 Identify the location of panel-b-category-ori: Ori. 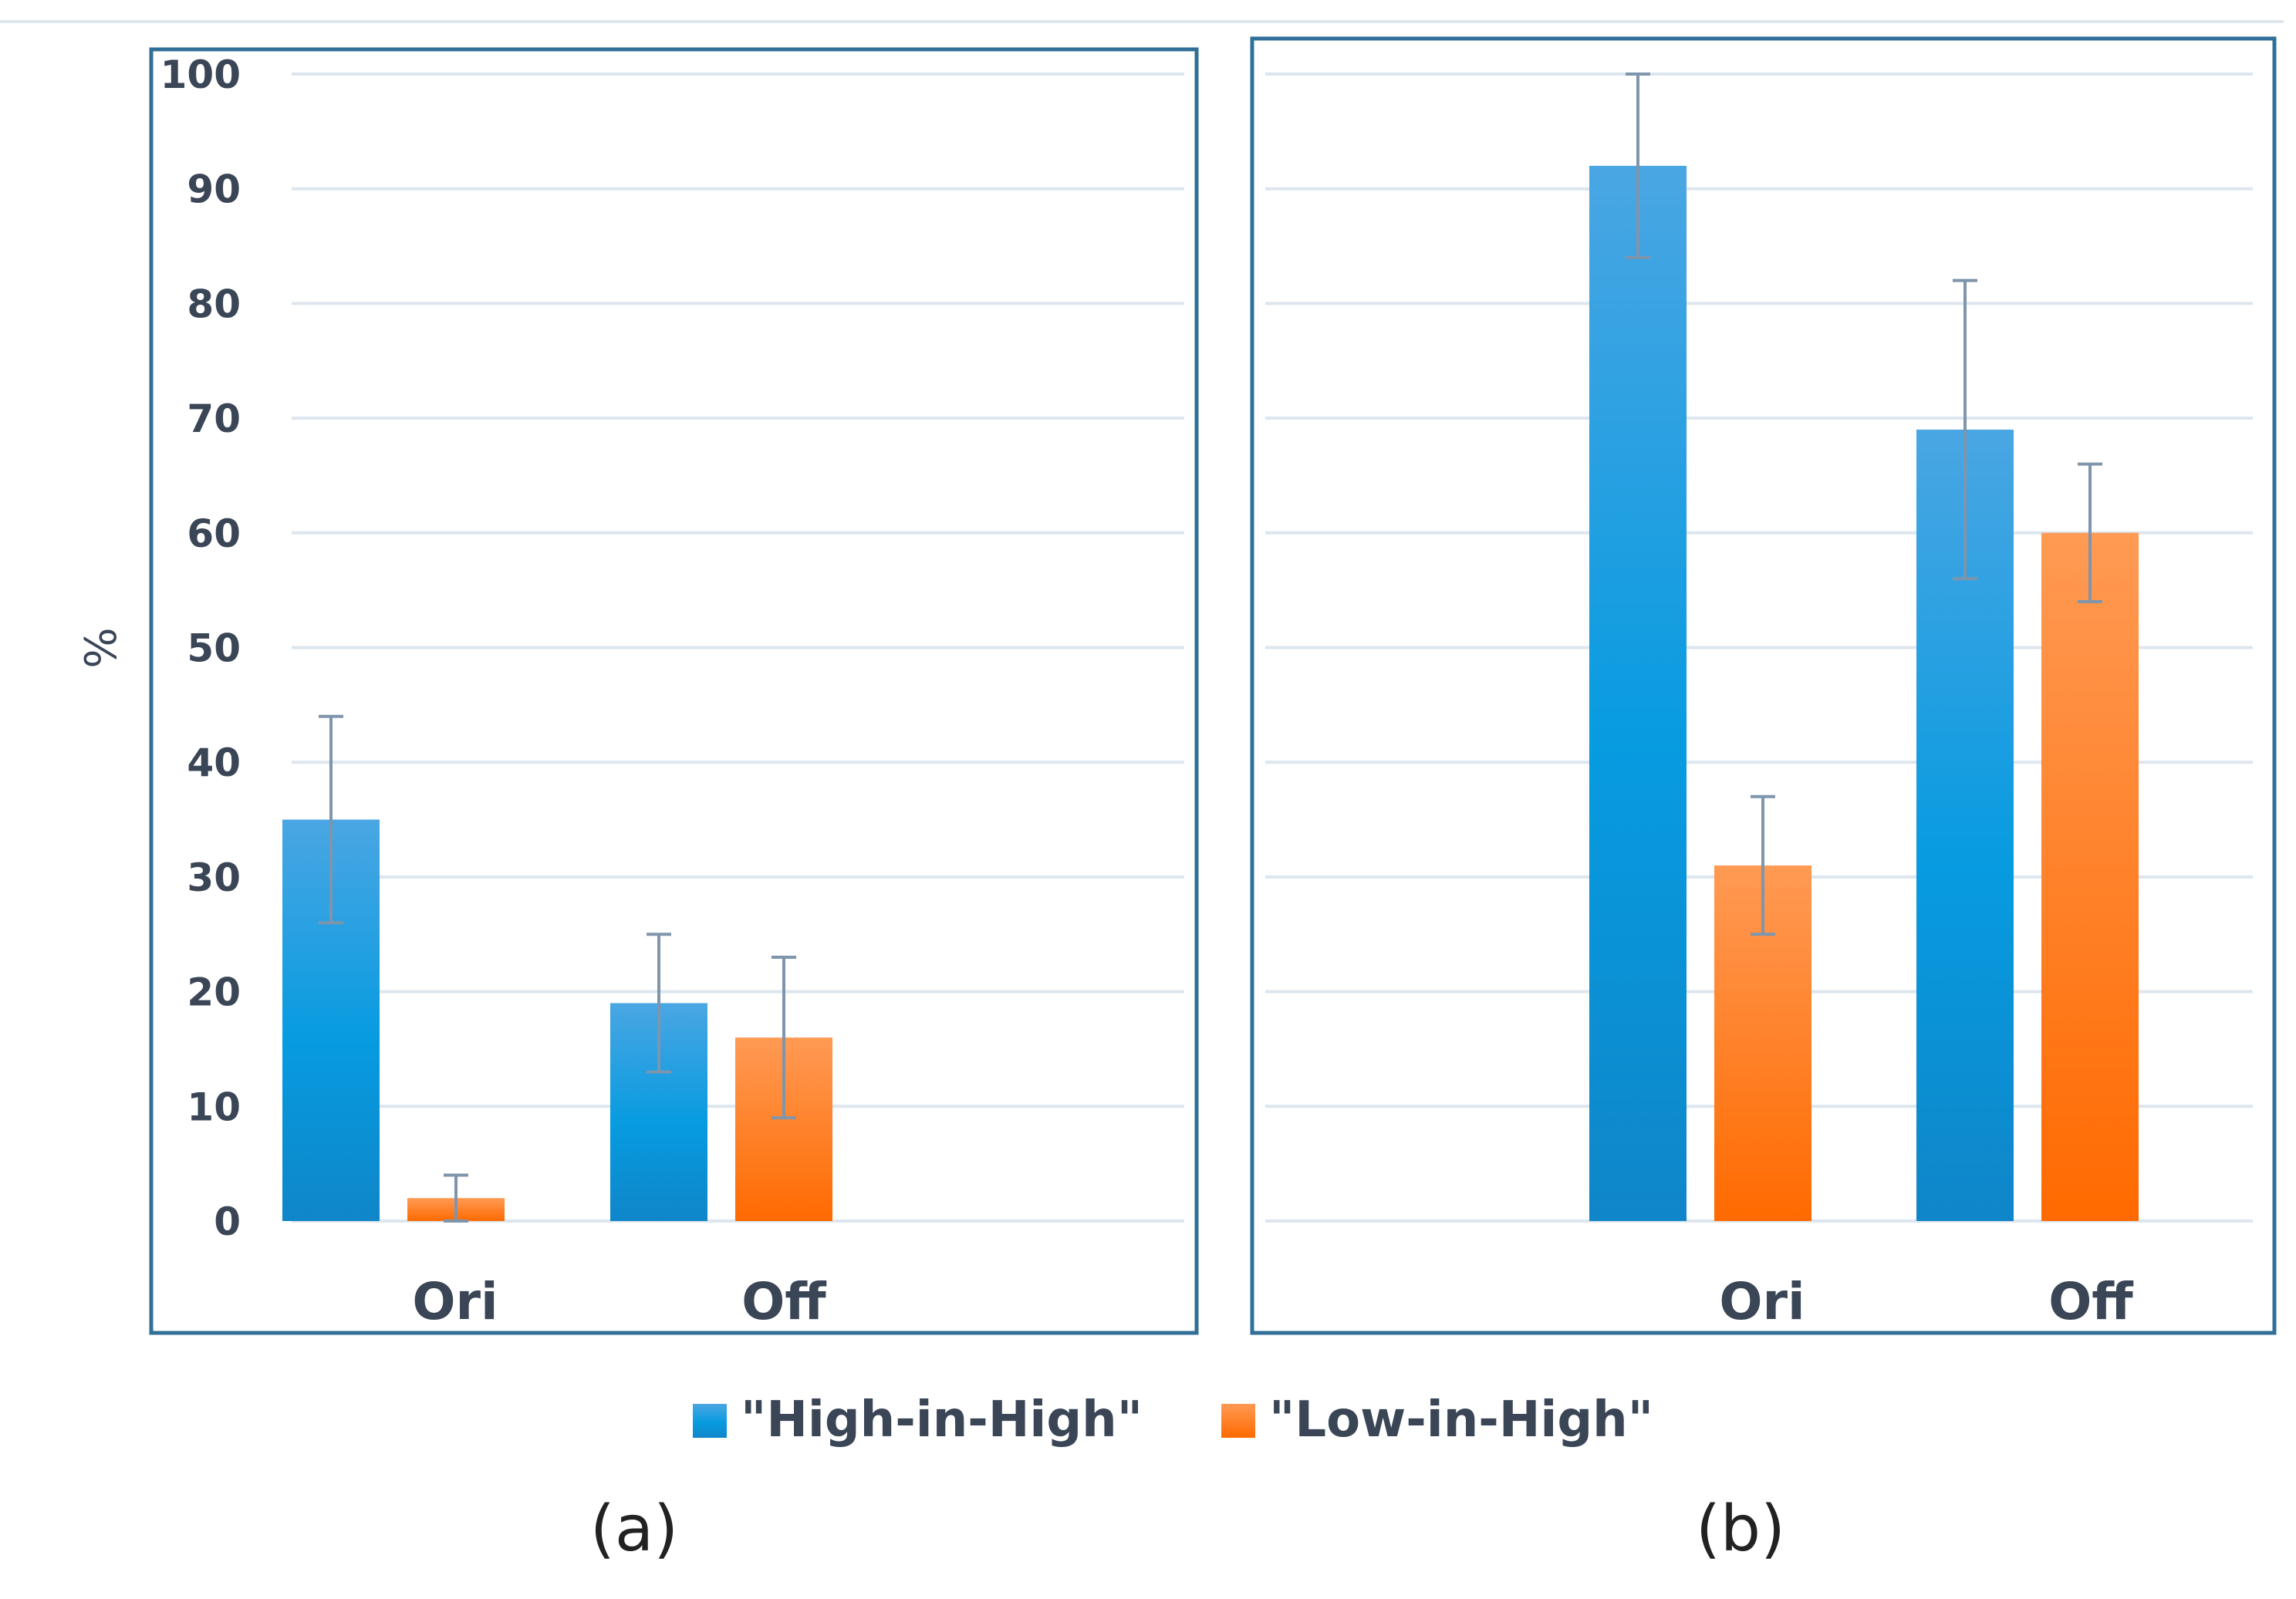
(1762, 1301).